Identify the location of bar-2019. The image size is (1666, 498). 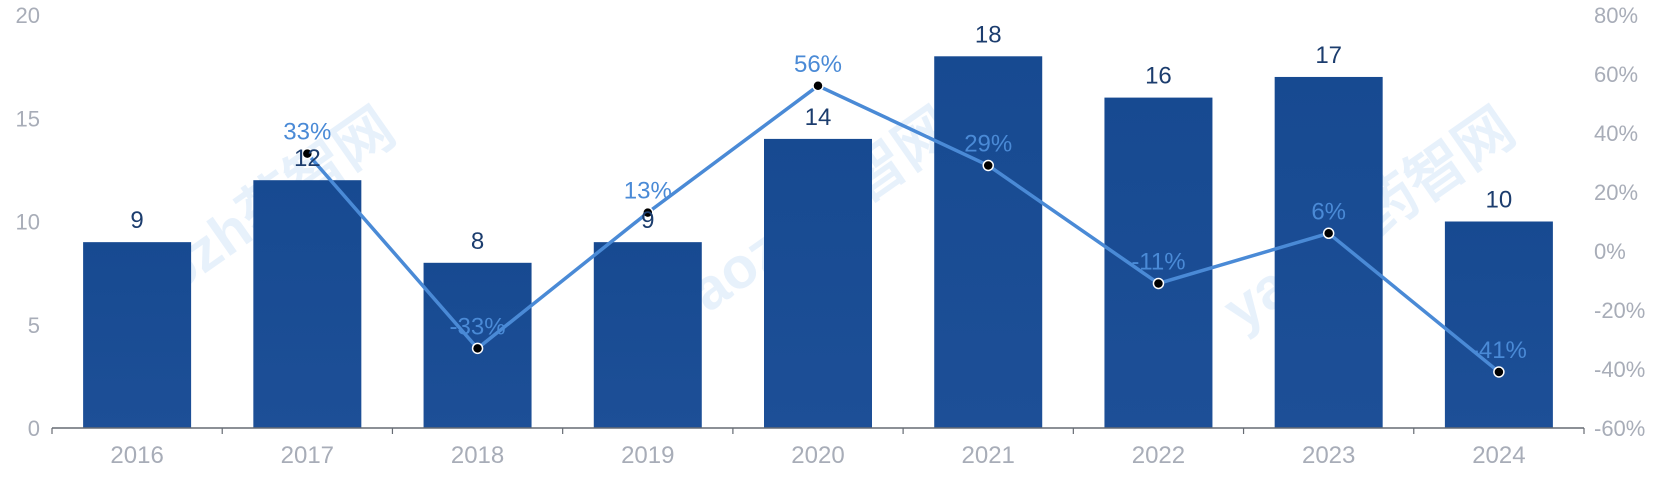
(647, 335).